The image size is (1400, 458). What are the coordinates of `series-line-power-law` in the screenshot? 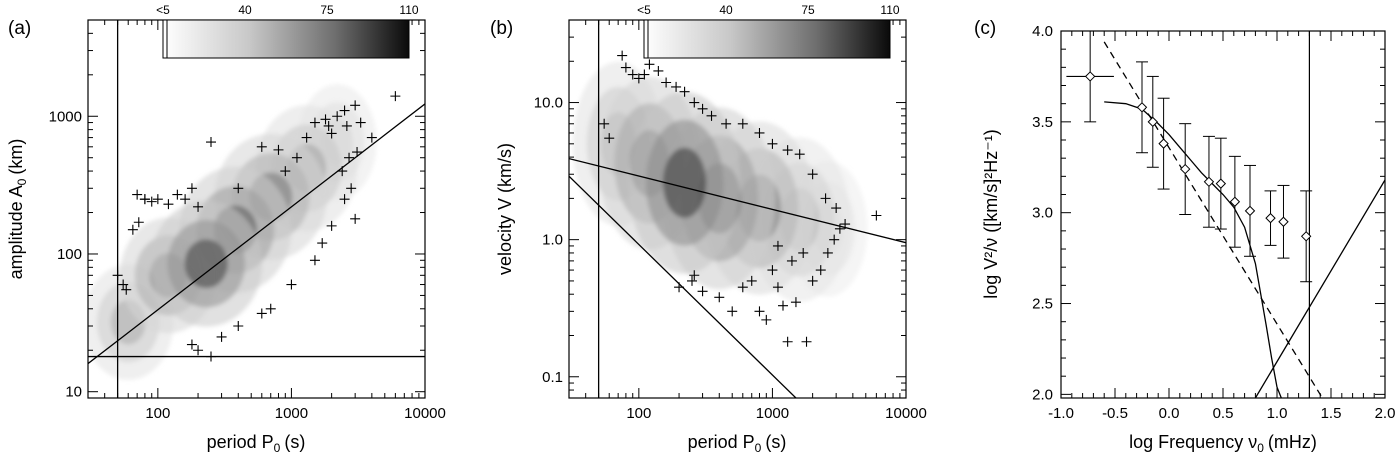 It's located at (1213, 219).